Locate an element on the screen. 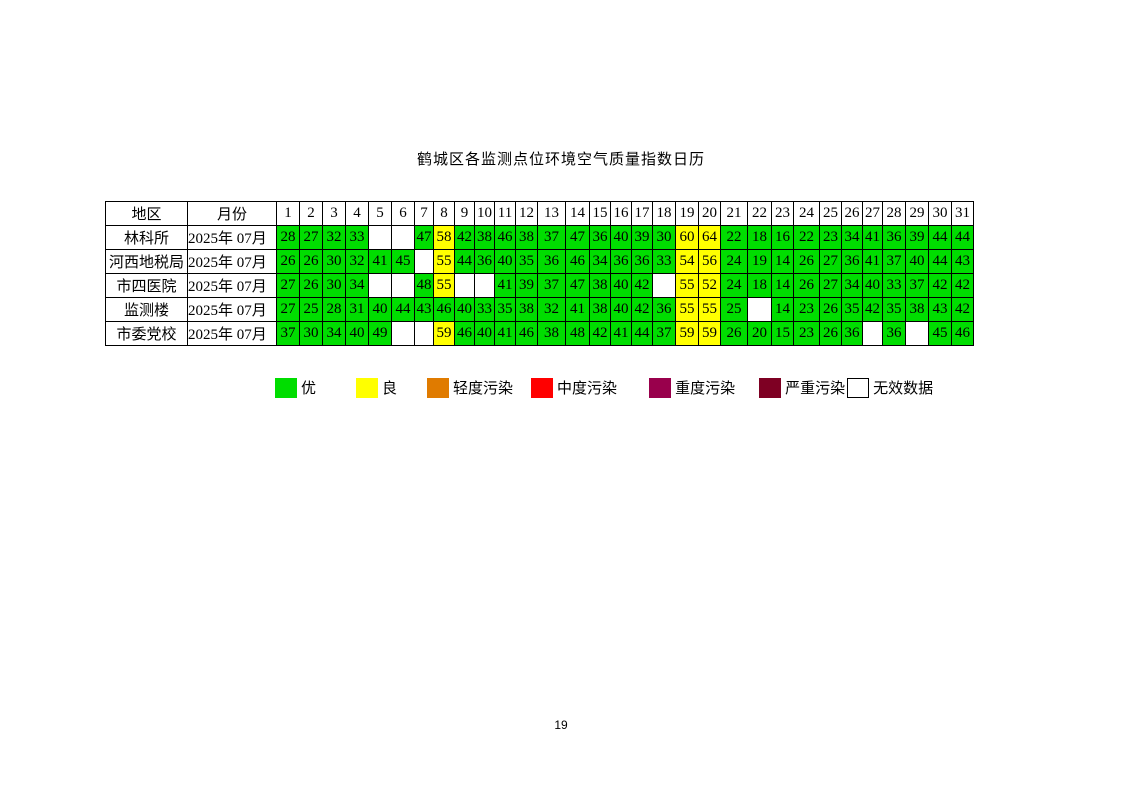 The width and height of the screenshot is (1122, 793). aqi-cell: 45 is located at coordinates (403, 261).